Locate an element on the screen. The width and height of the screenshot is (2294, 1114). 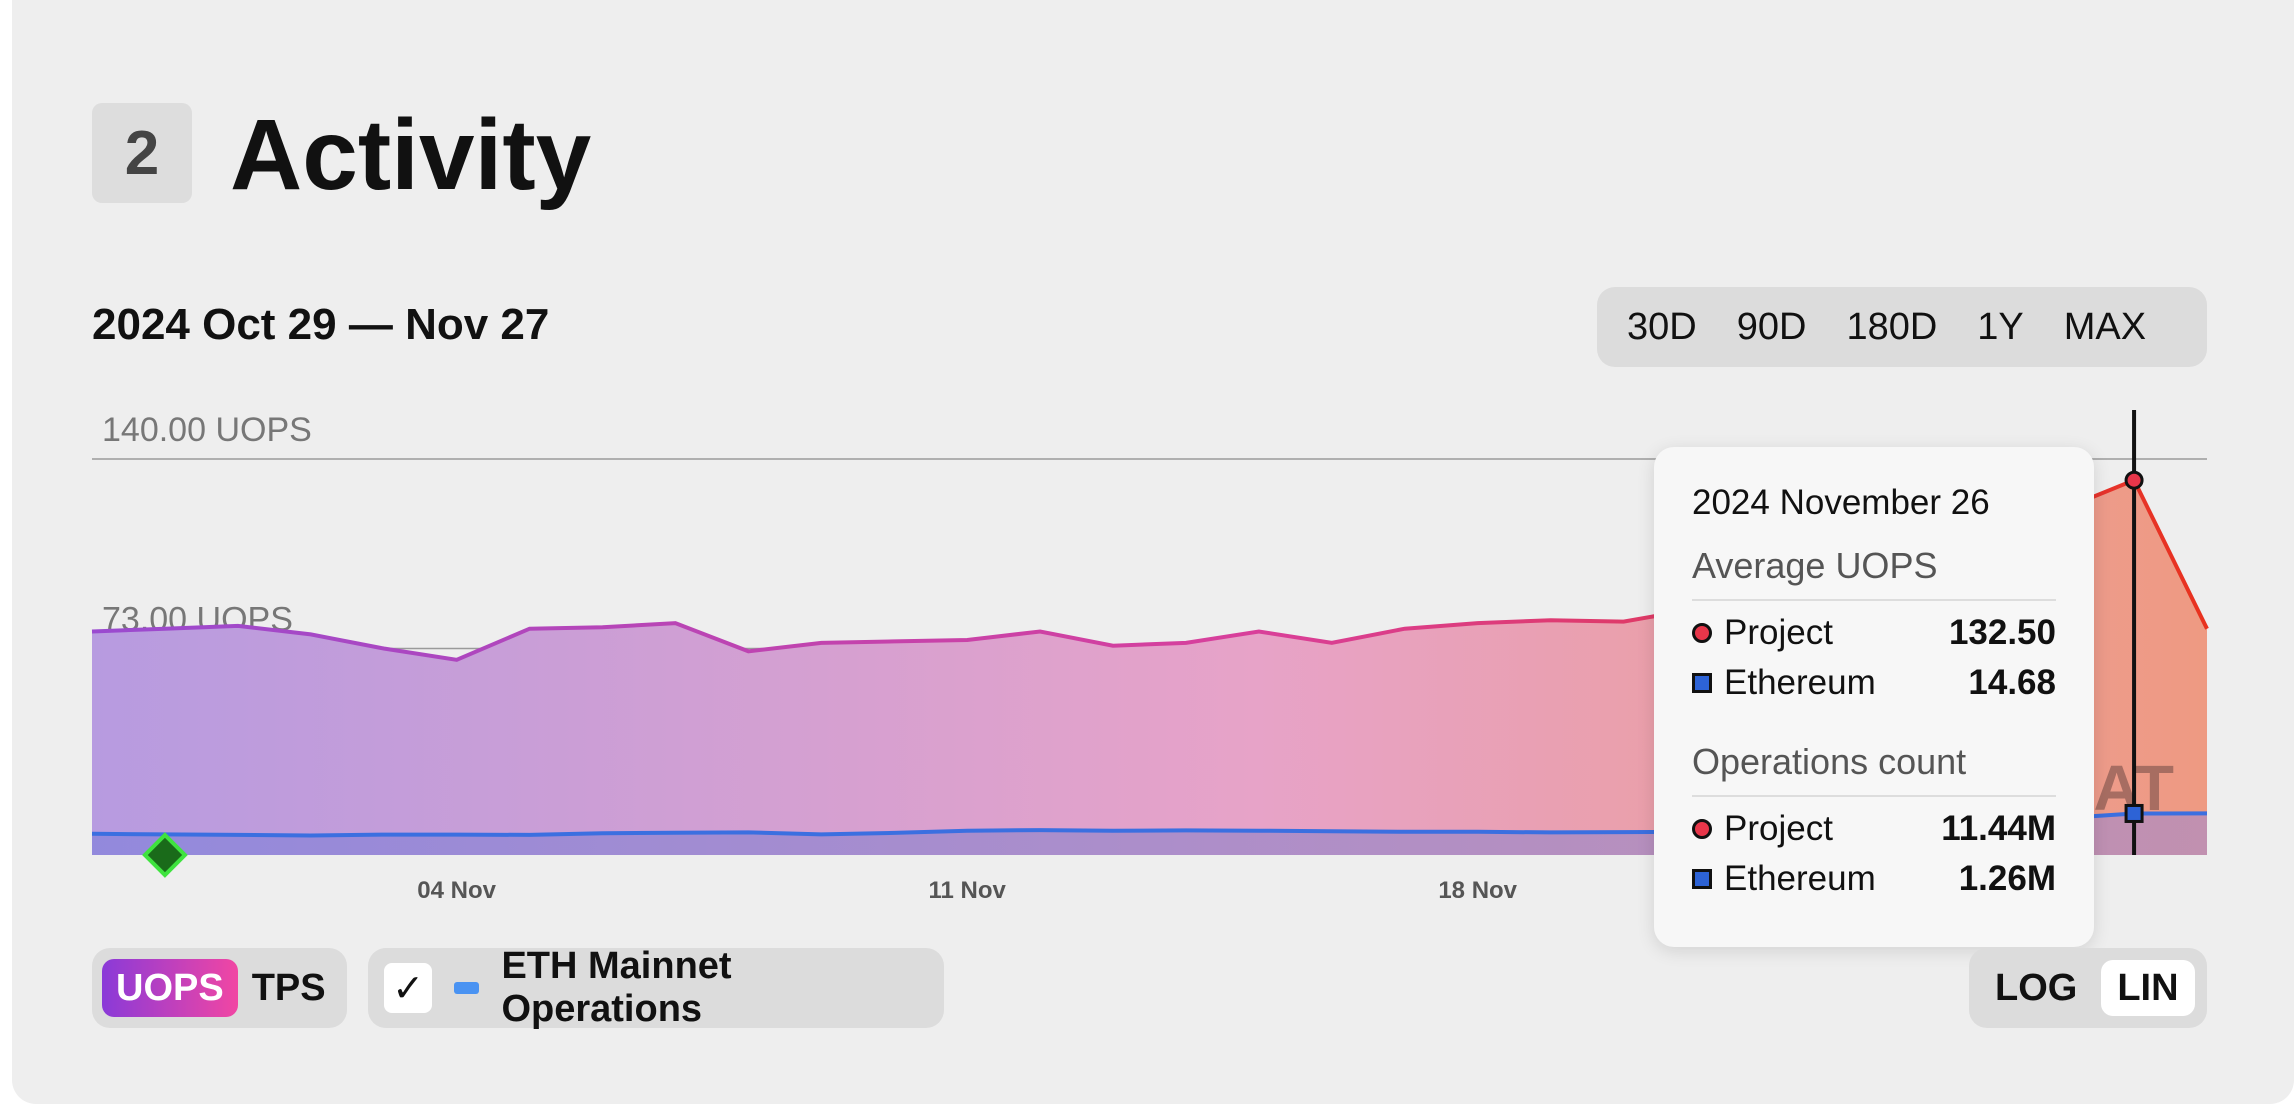
y-tick-label: 140.00 UOPS is located at coordinates (207, 430).